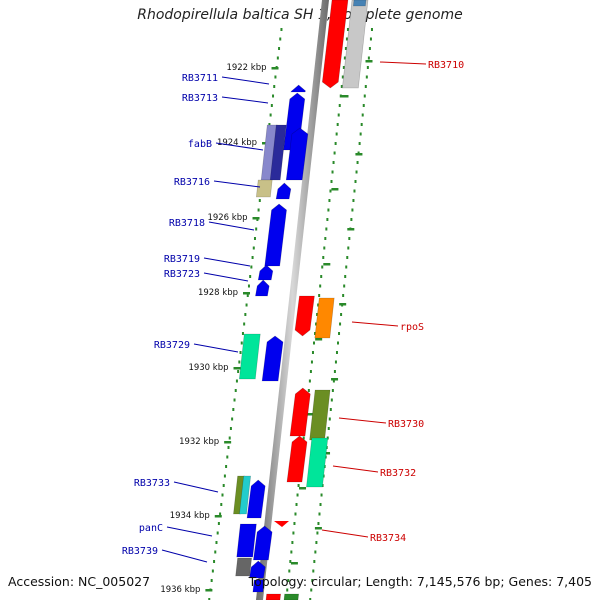 The width and height of the screenshot is (600, 600). What do you see at coordinates (278, 152) in the screenshot?
I see `gene-fabb-dark` at bounding box center [278, 152].